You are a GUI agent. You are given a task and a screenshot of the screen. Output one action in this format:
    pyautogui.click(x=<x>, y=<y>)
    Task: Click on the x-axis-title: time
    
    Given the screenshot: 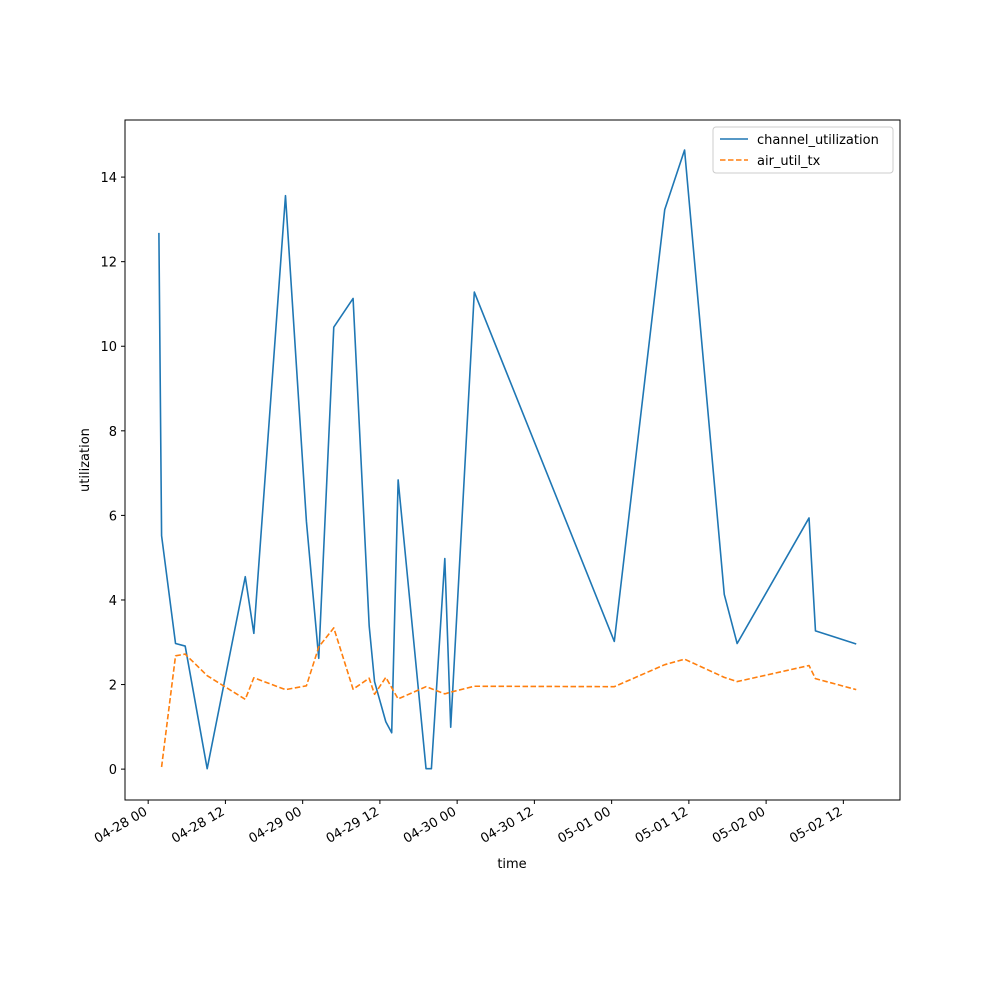 What is the action you would take?
    pyautogui.click(x=511, y=864)
    